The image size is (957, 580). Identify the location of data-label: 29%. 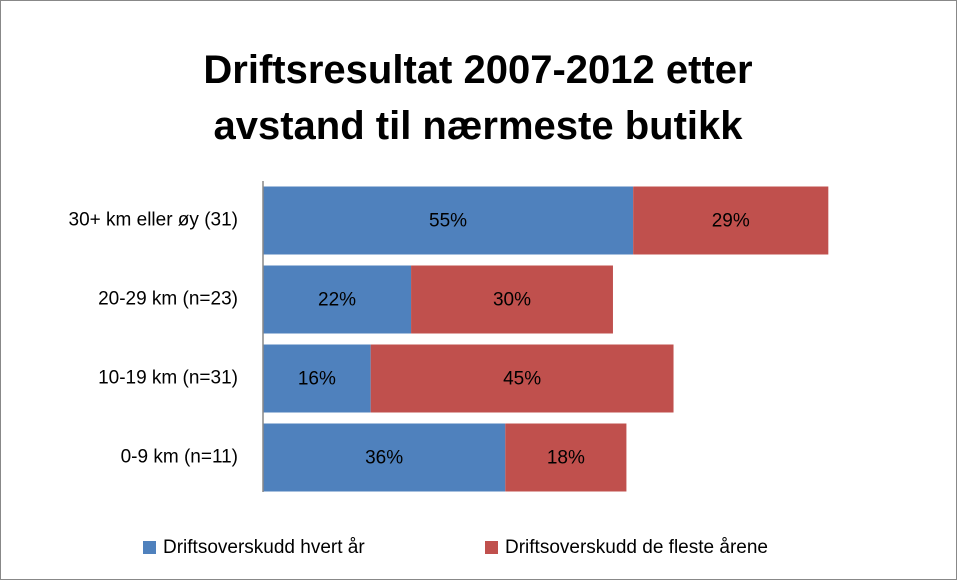
(731, 221).